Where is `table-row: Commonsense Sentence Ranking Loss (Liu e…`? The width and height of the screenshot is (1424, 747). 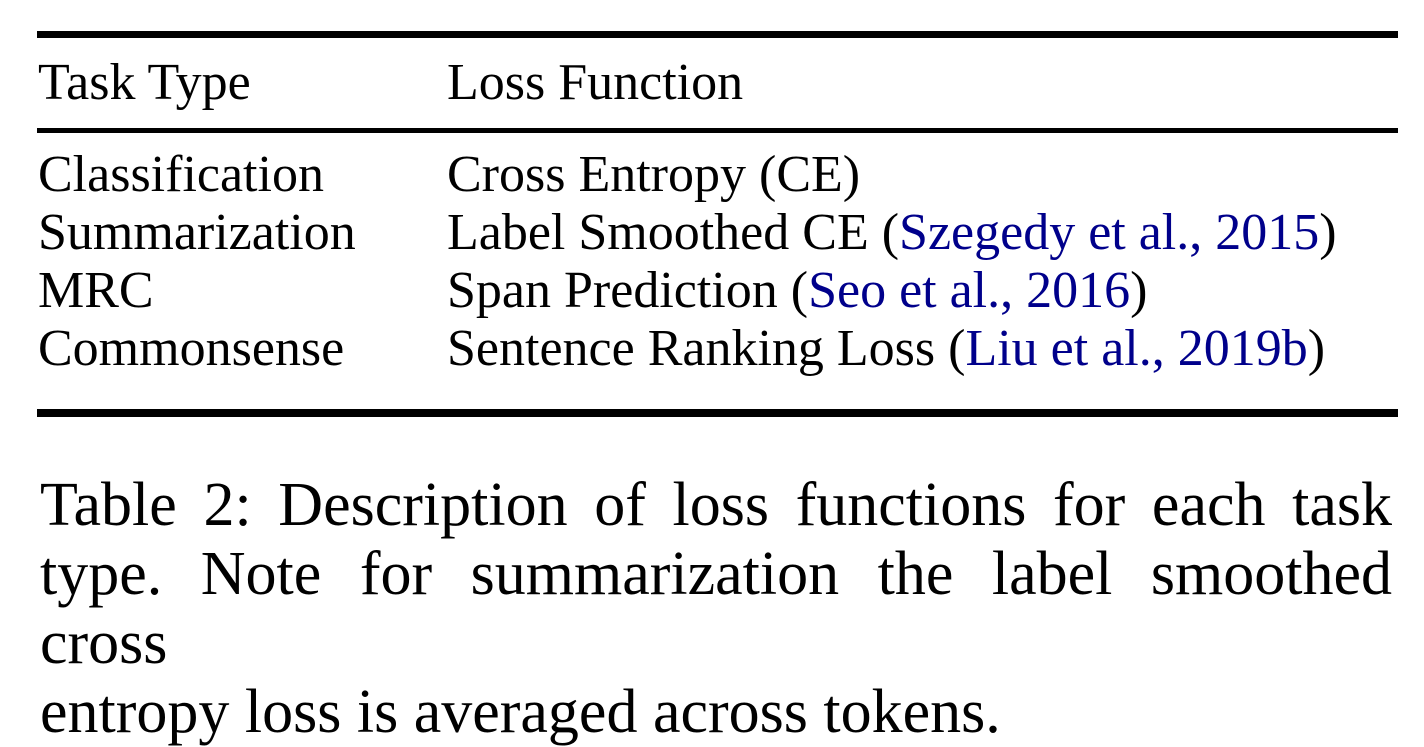
table-row: Commonsense Sentence Ranking Loss (Liu e… is located at coordinates (718, 349).